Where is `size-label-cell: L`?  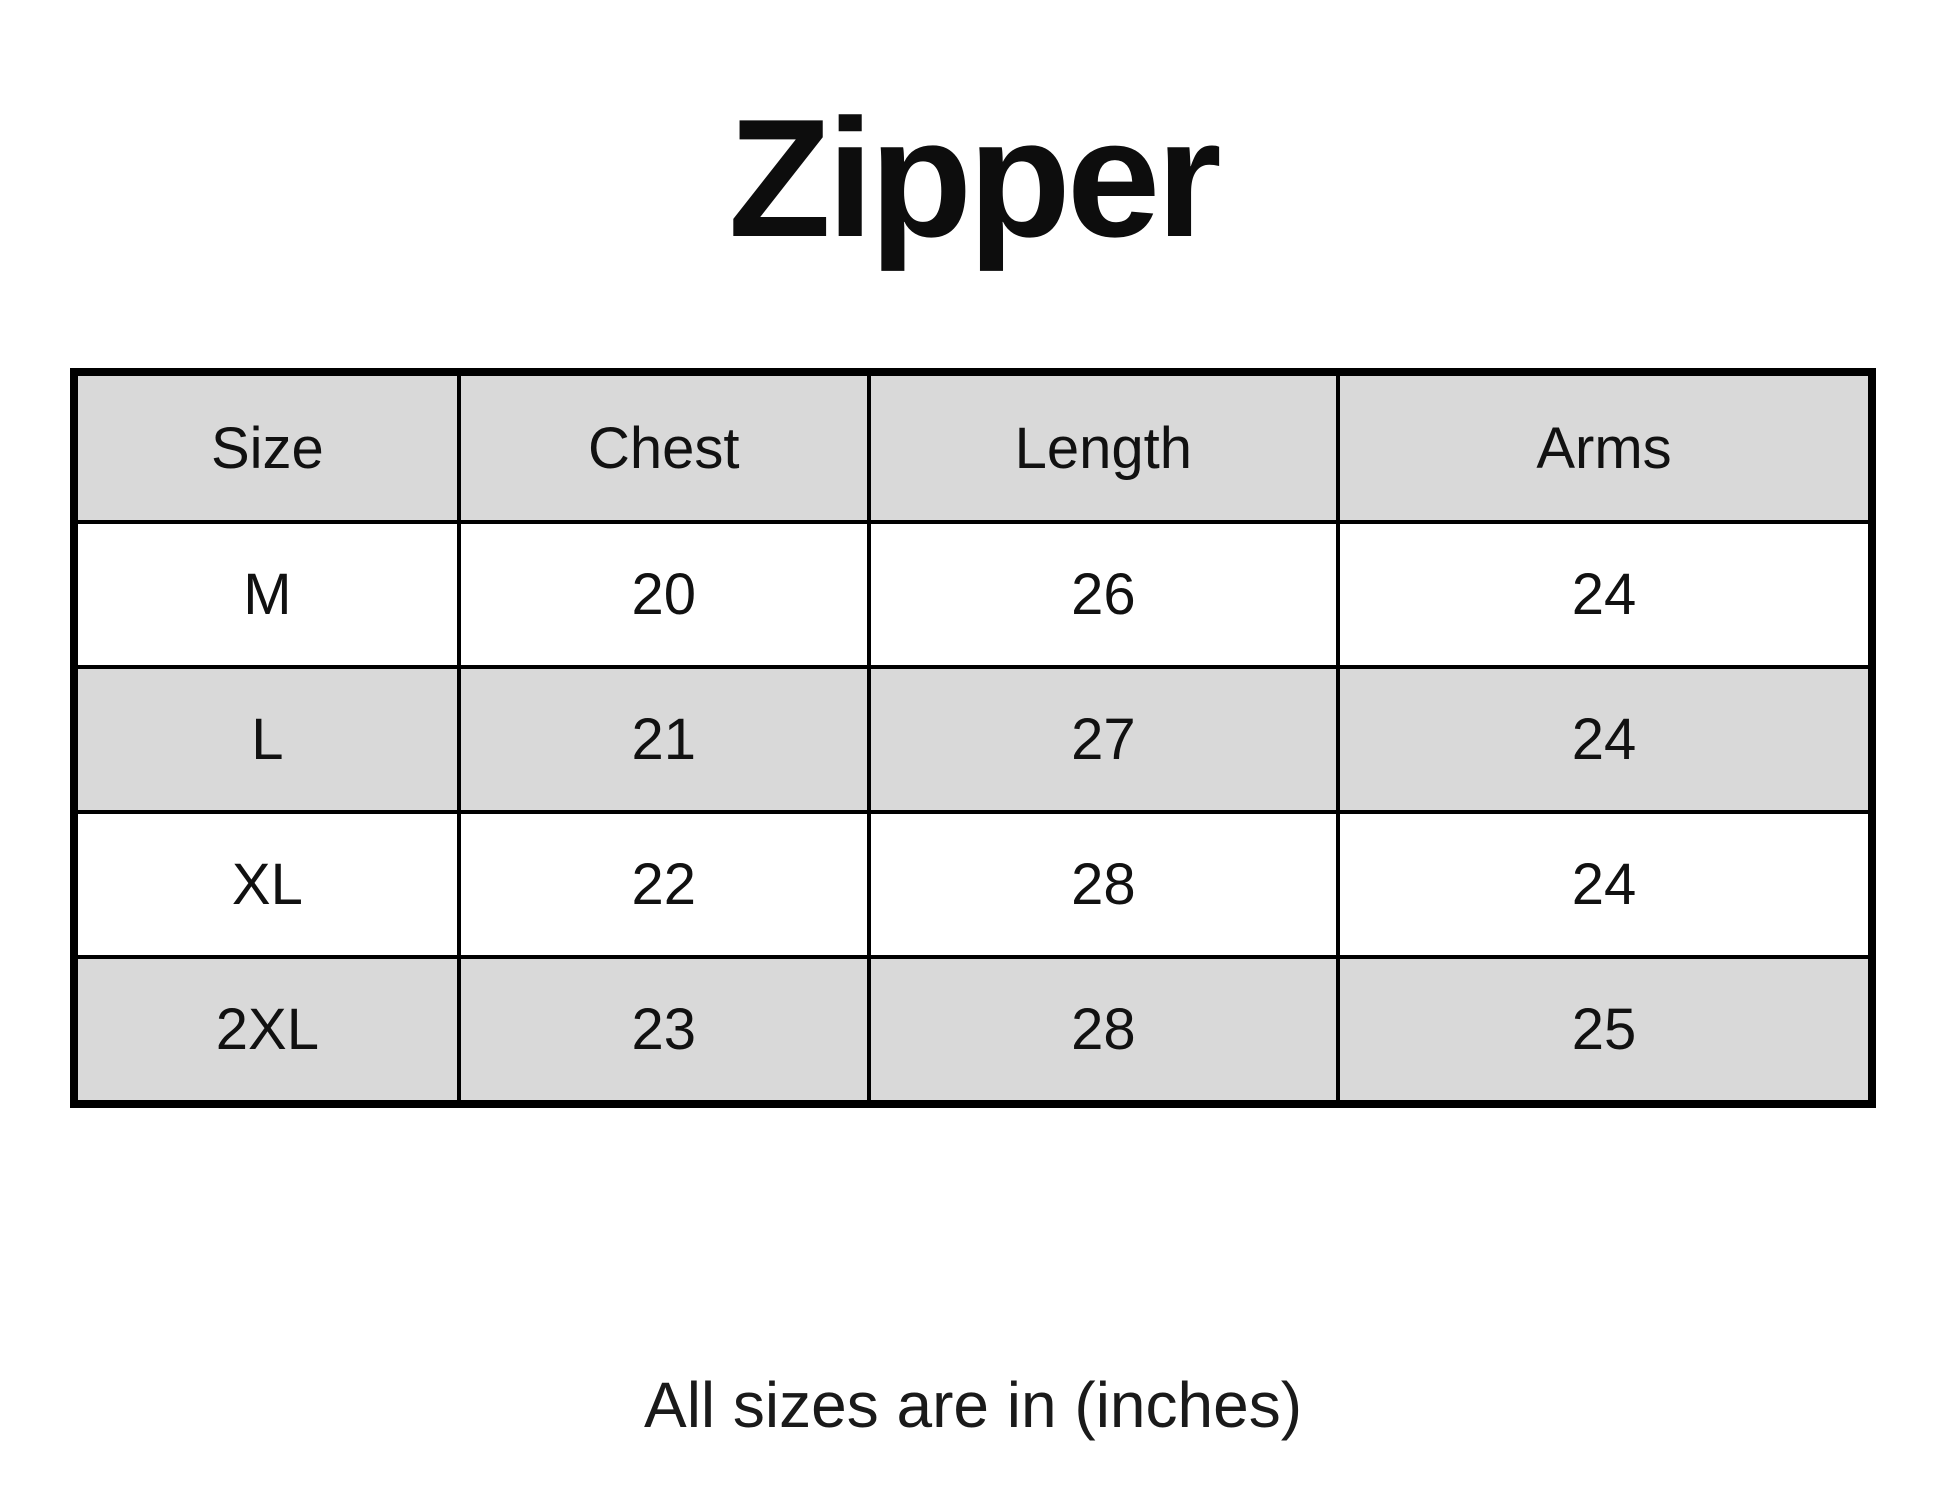
size-label-cell: L is located at coordinates (266, 739).